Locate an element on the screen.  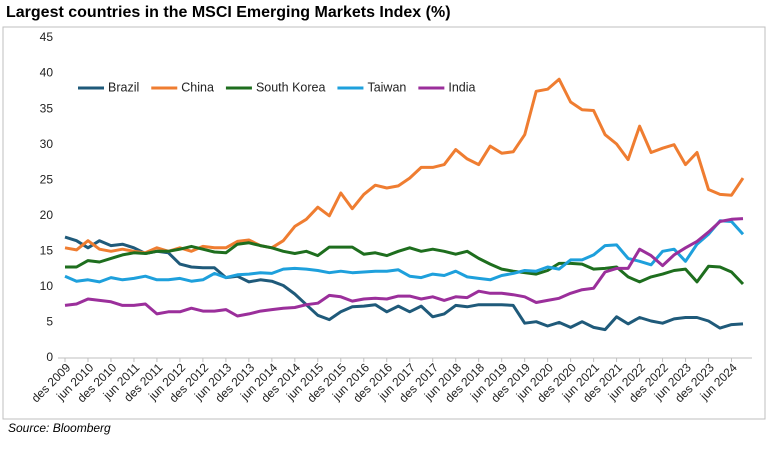
y-tick-label: 35 is located at coordinates (47, 108).